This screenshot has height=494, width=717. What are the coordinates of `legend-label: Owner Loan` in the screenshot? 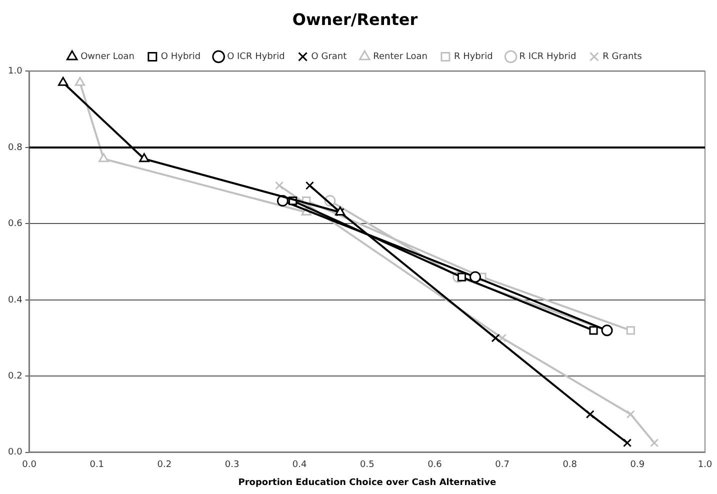 It's located at (107, 57).